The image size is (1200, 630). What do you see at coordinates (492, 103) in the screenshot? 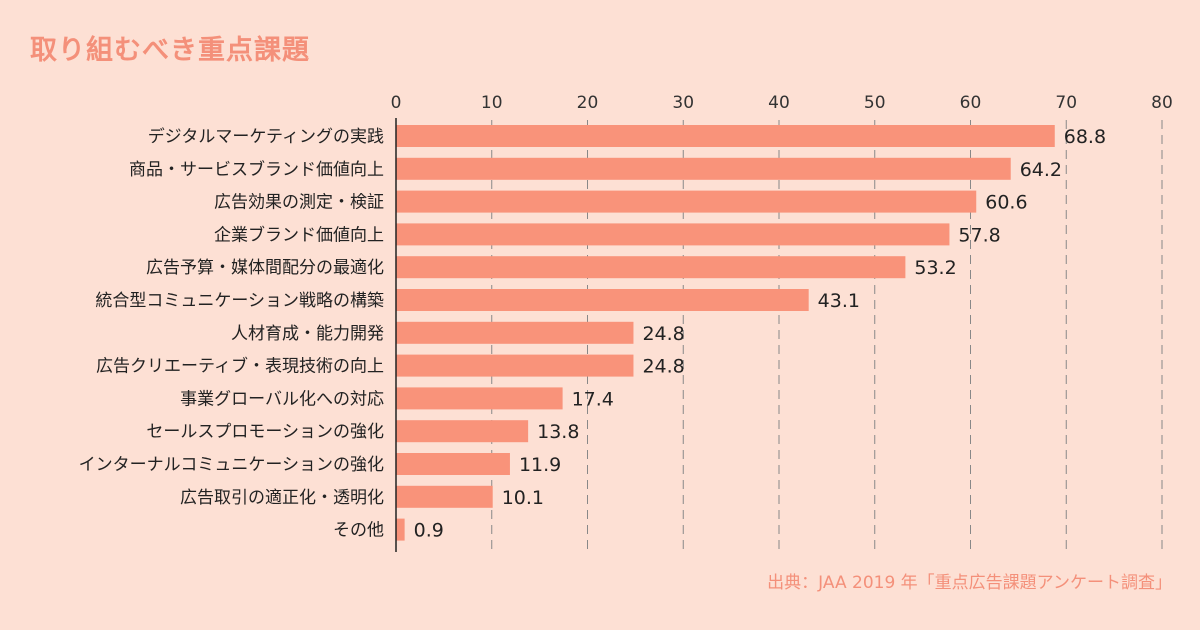
I see `x-tick-label: 10` at bounding box center [492, 103].